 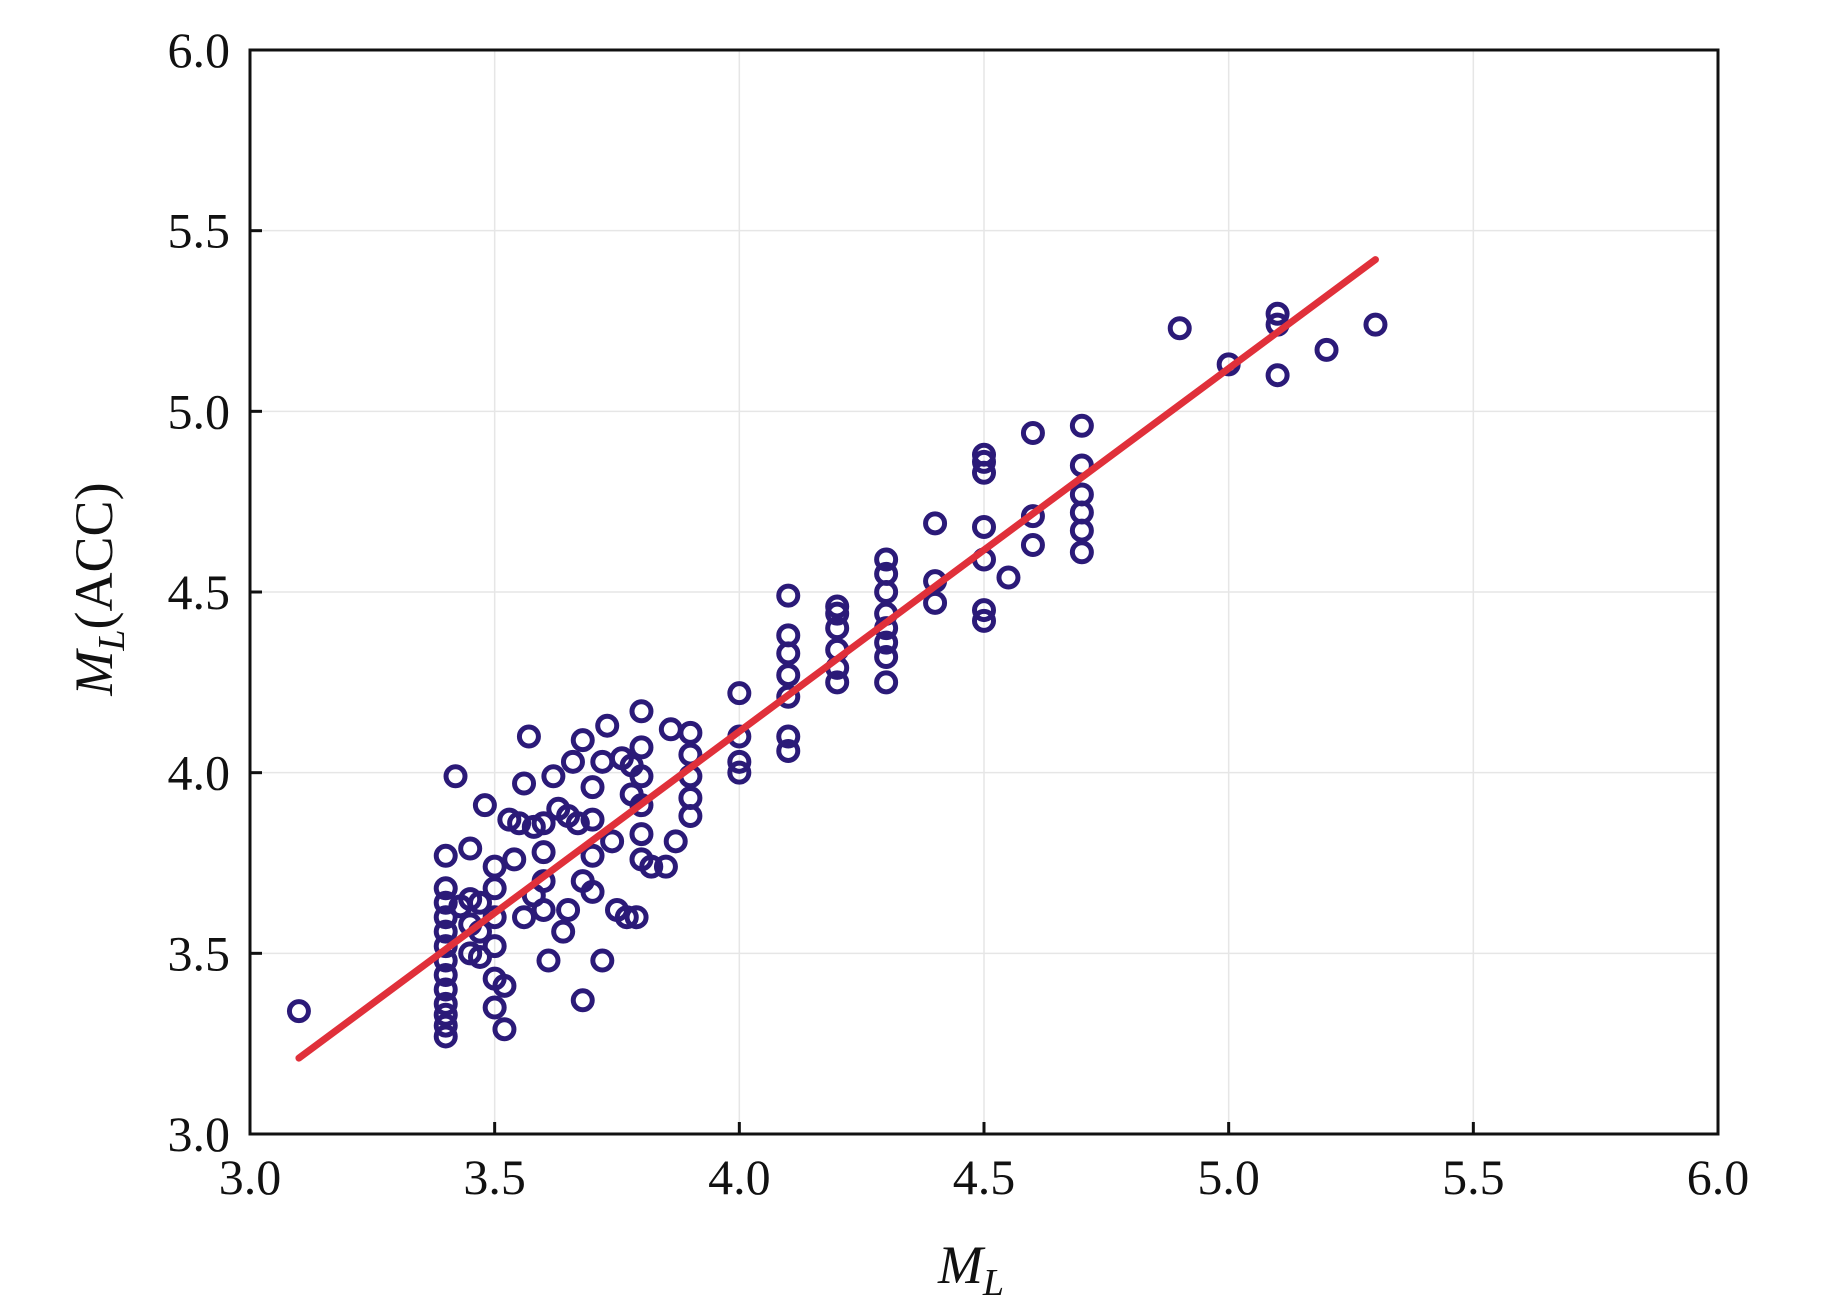 I want to click on y-tick-labels: 3.0 3.5 4.0 4.5 5.0 5.5 6.0, so click(x=199, y=592).